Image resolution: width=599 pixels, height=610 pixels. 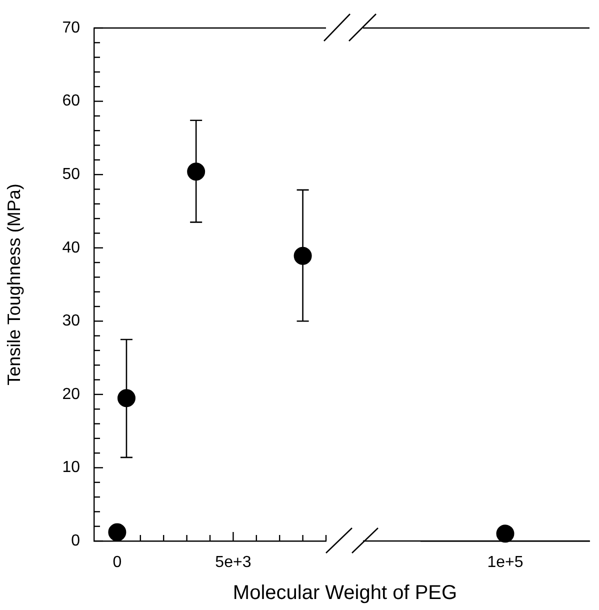 What do you see at coordinates (71, 321) in the screenshot?
I see `y-tick-label: 30` at bounding box center [71, 321].